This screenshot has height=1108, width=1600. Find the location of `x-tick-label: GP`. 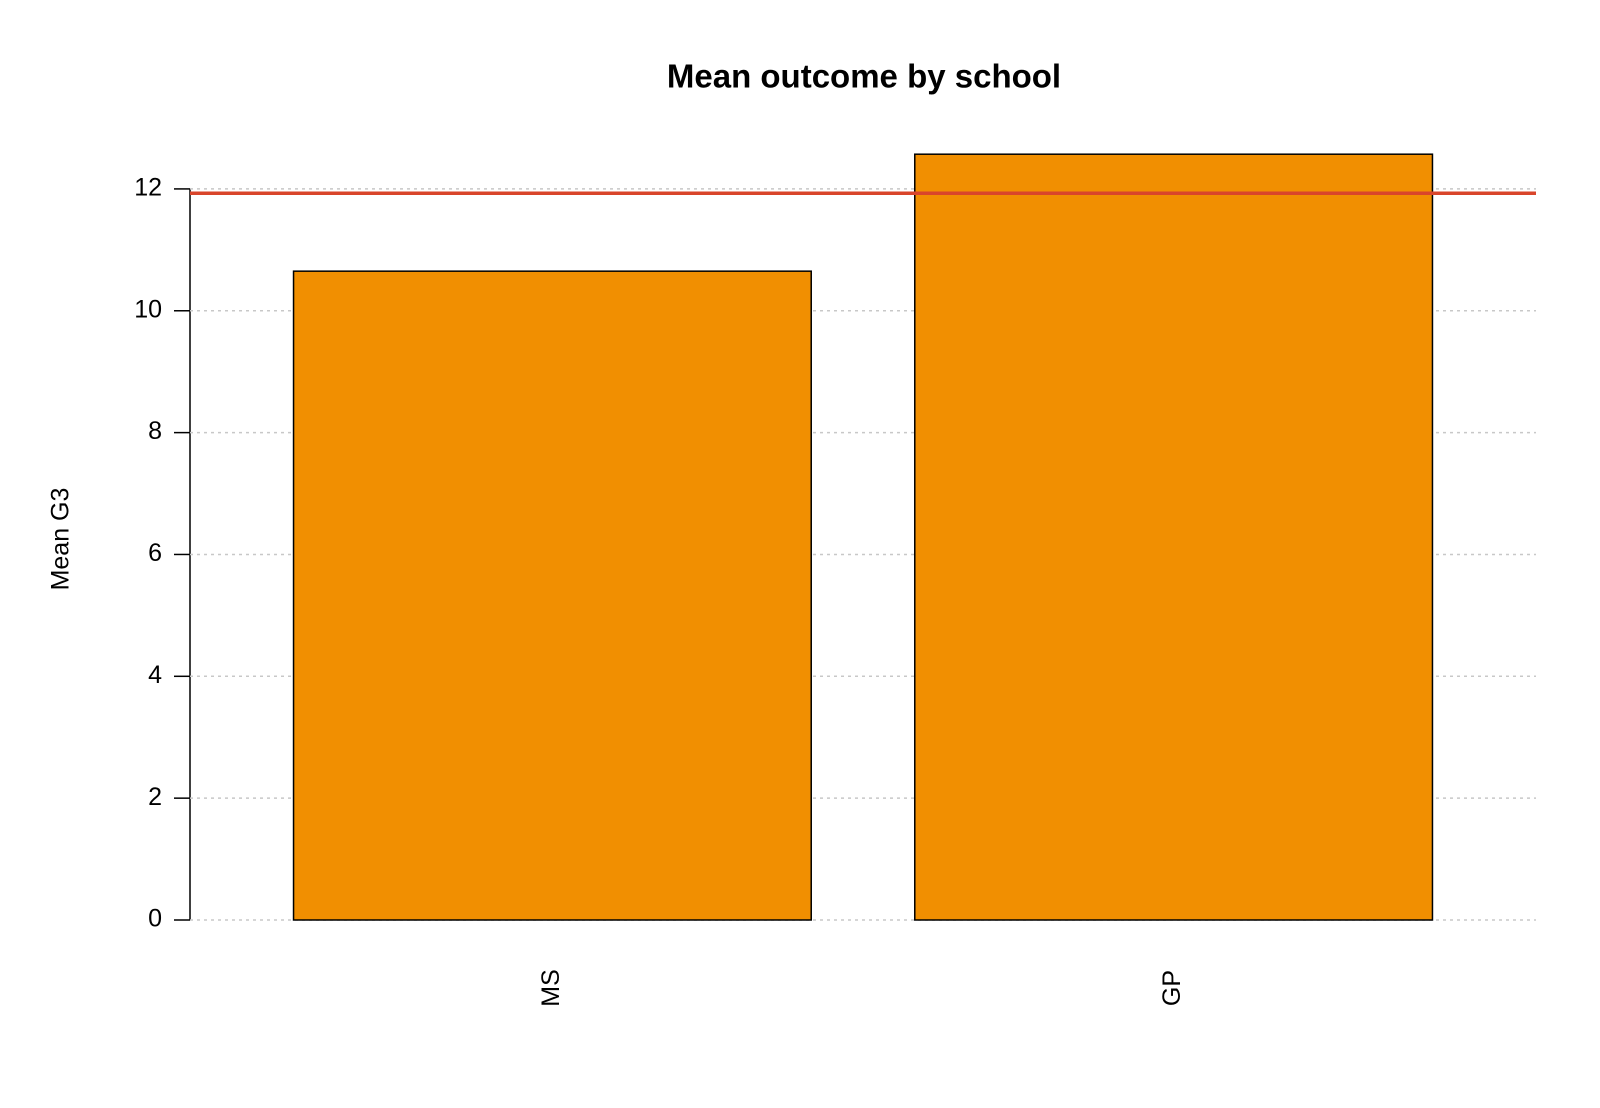

x-tick-label: GP is located at coordinates (1172, 988).